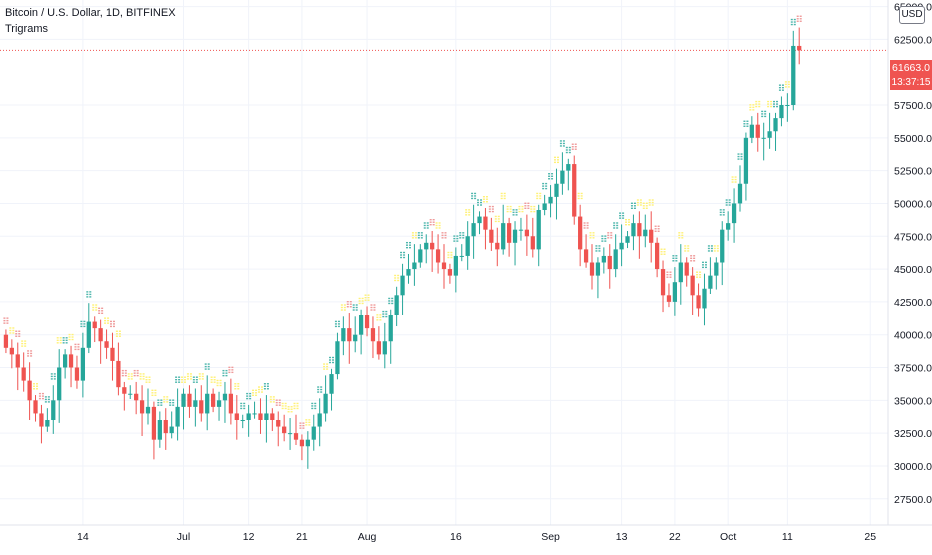 This screenshot has height=555, width=932. I want to click on price-tick-label: 55000.0, so click(913, 139).